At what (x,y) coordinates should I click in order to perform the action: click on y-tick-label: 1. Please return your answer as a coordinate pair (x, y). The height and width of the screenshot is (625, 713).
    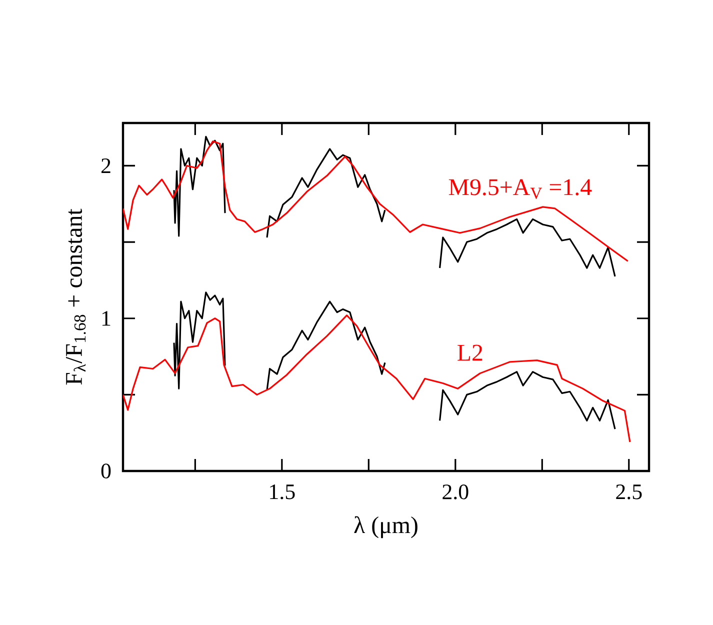
    Looking at the image, I should click on (106, 318).